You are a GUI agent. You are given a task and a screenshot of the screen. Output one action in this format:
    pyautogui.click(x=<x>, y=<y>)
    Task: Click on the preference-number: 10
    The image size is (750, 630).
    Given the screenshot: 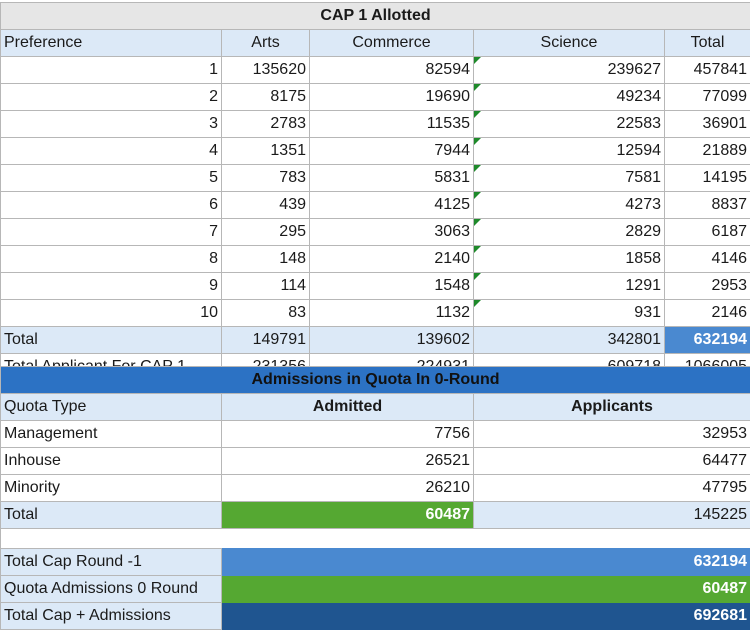 What is the action you would take?
    pyautogui.click(x=111, y=313)
    